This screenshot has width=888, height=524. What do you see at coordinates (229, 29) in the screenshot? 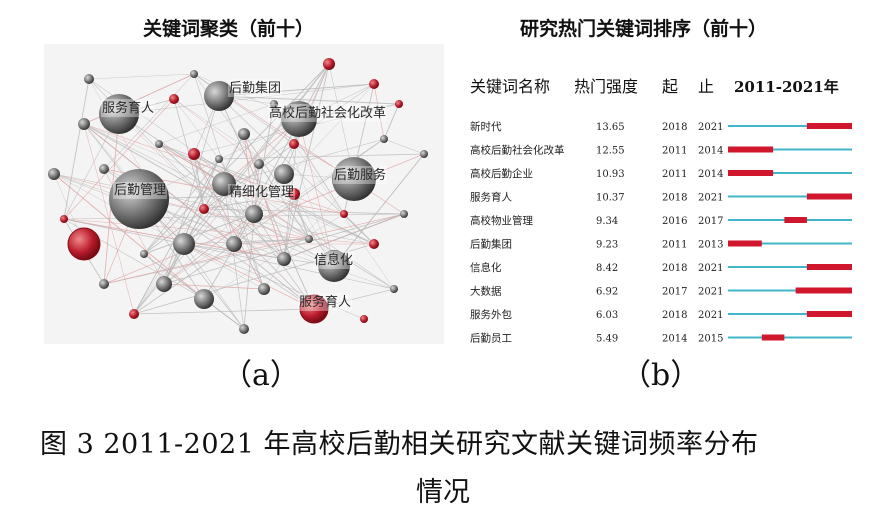
I see `panel-a-title: 关键词聚类（前十）` at bounding box center [229, 29].